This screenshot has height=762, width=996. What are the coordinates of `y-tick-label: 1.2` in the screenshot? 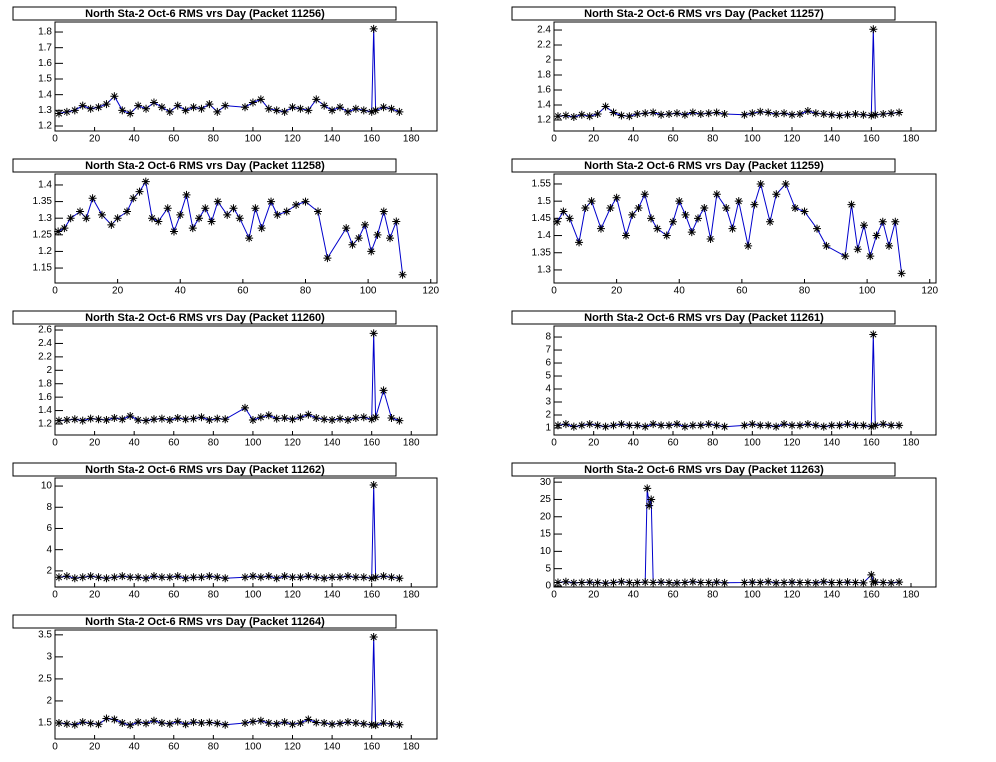 It's located at (45, 251).